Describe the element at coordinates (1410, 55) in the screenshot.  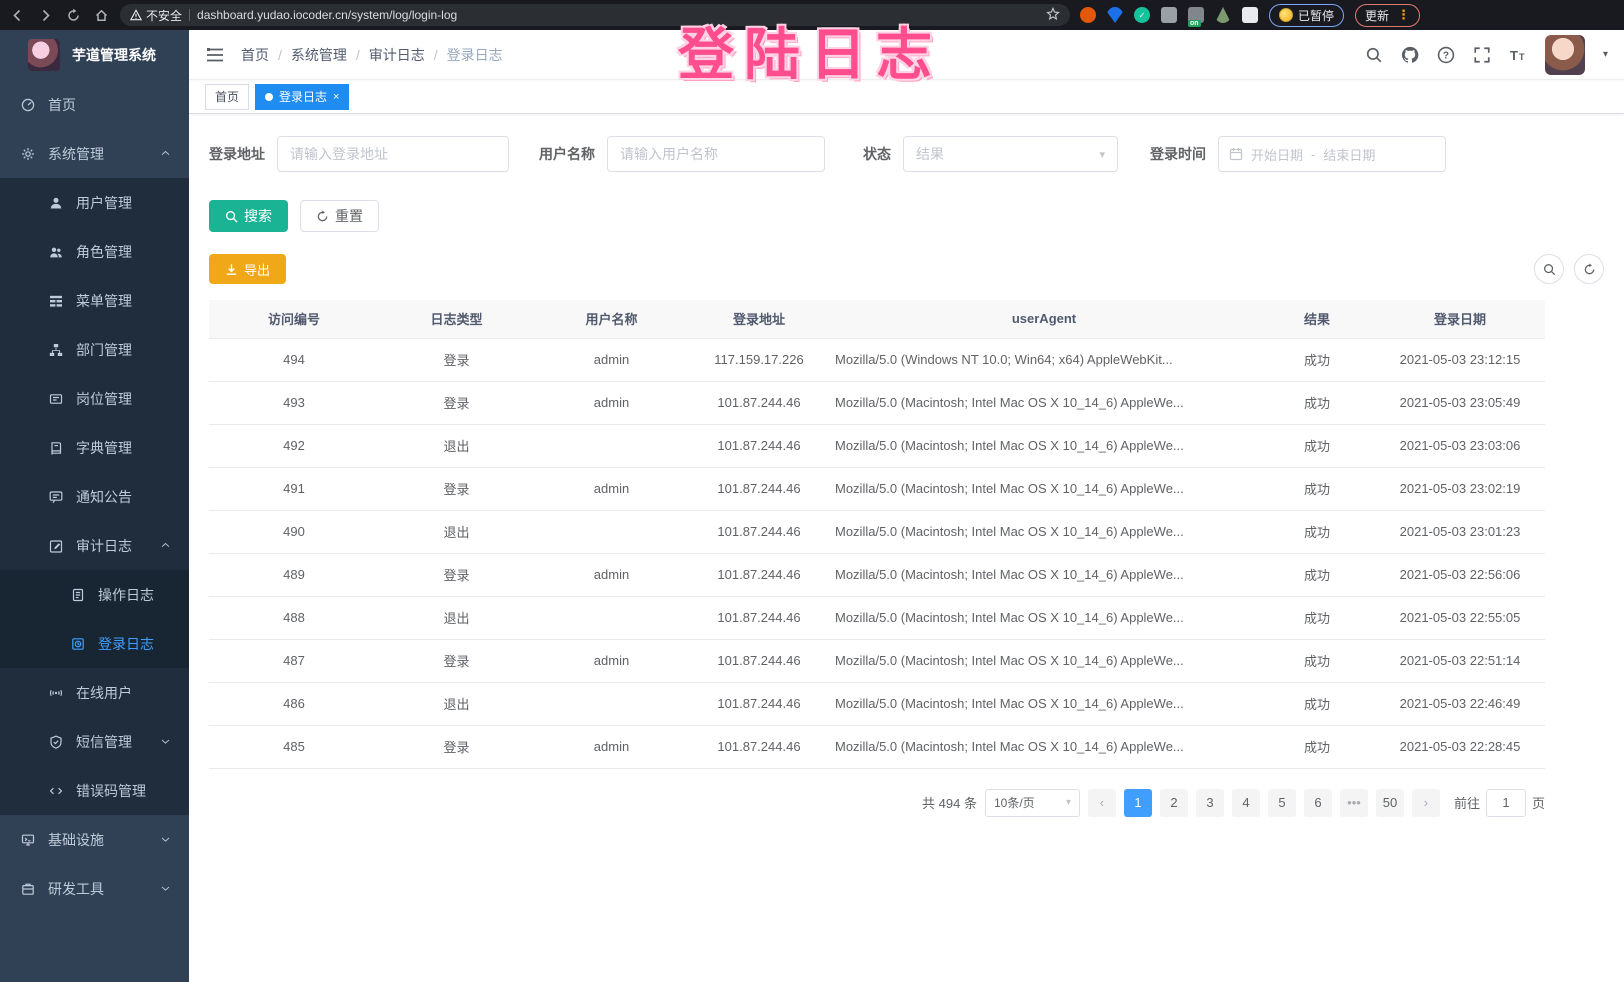
I see `github-icon` at that location.